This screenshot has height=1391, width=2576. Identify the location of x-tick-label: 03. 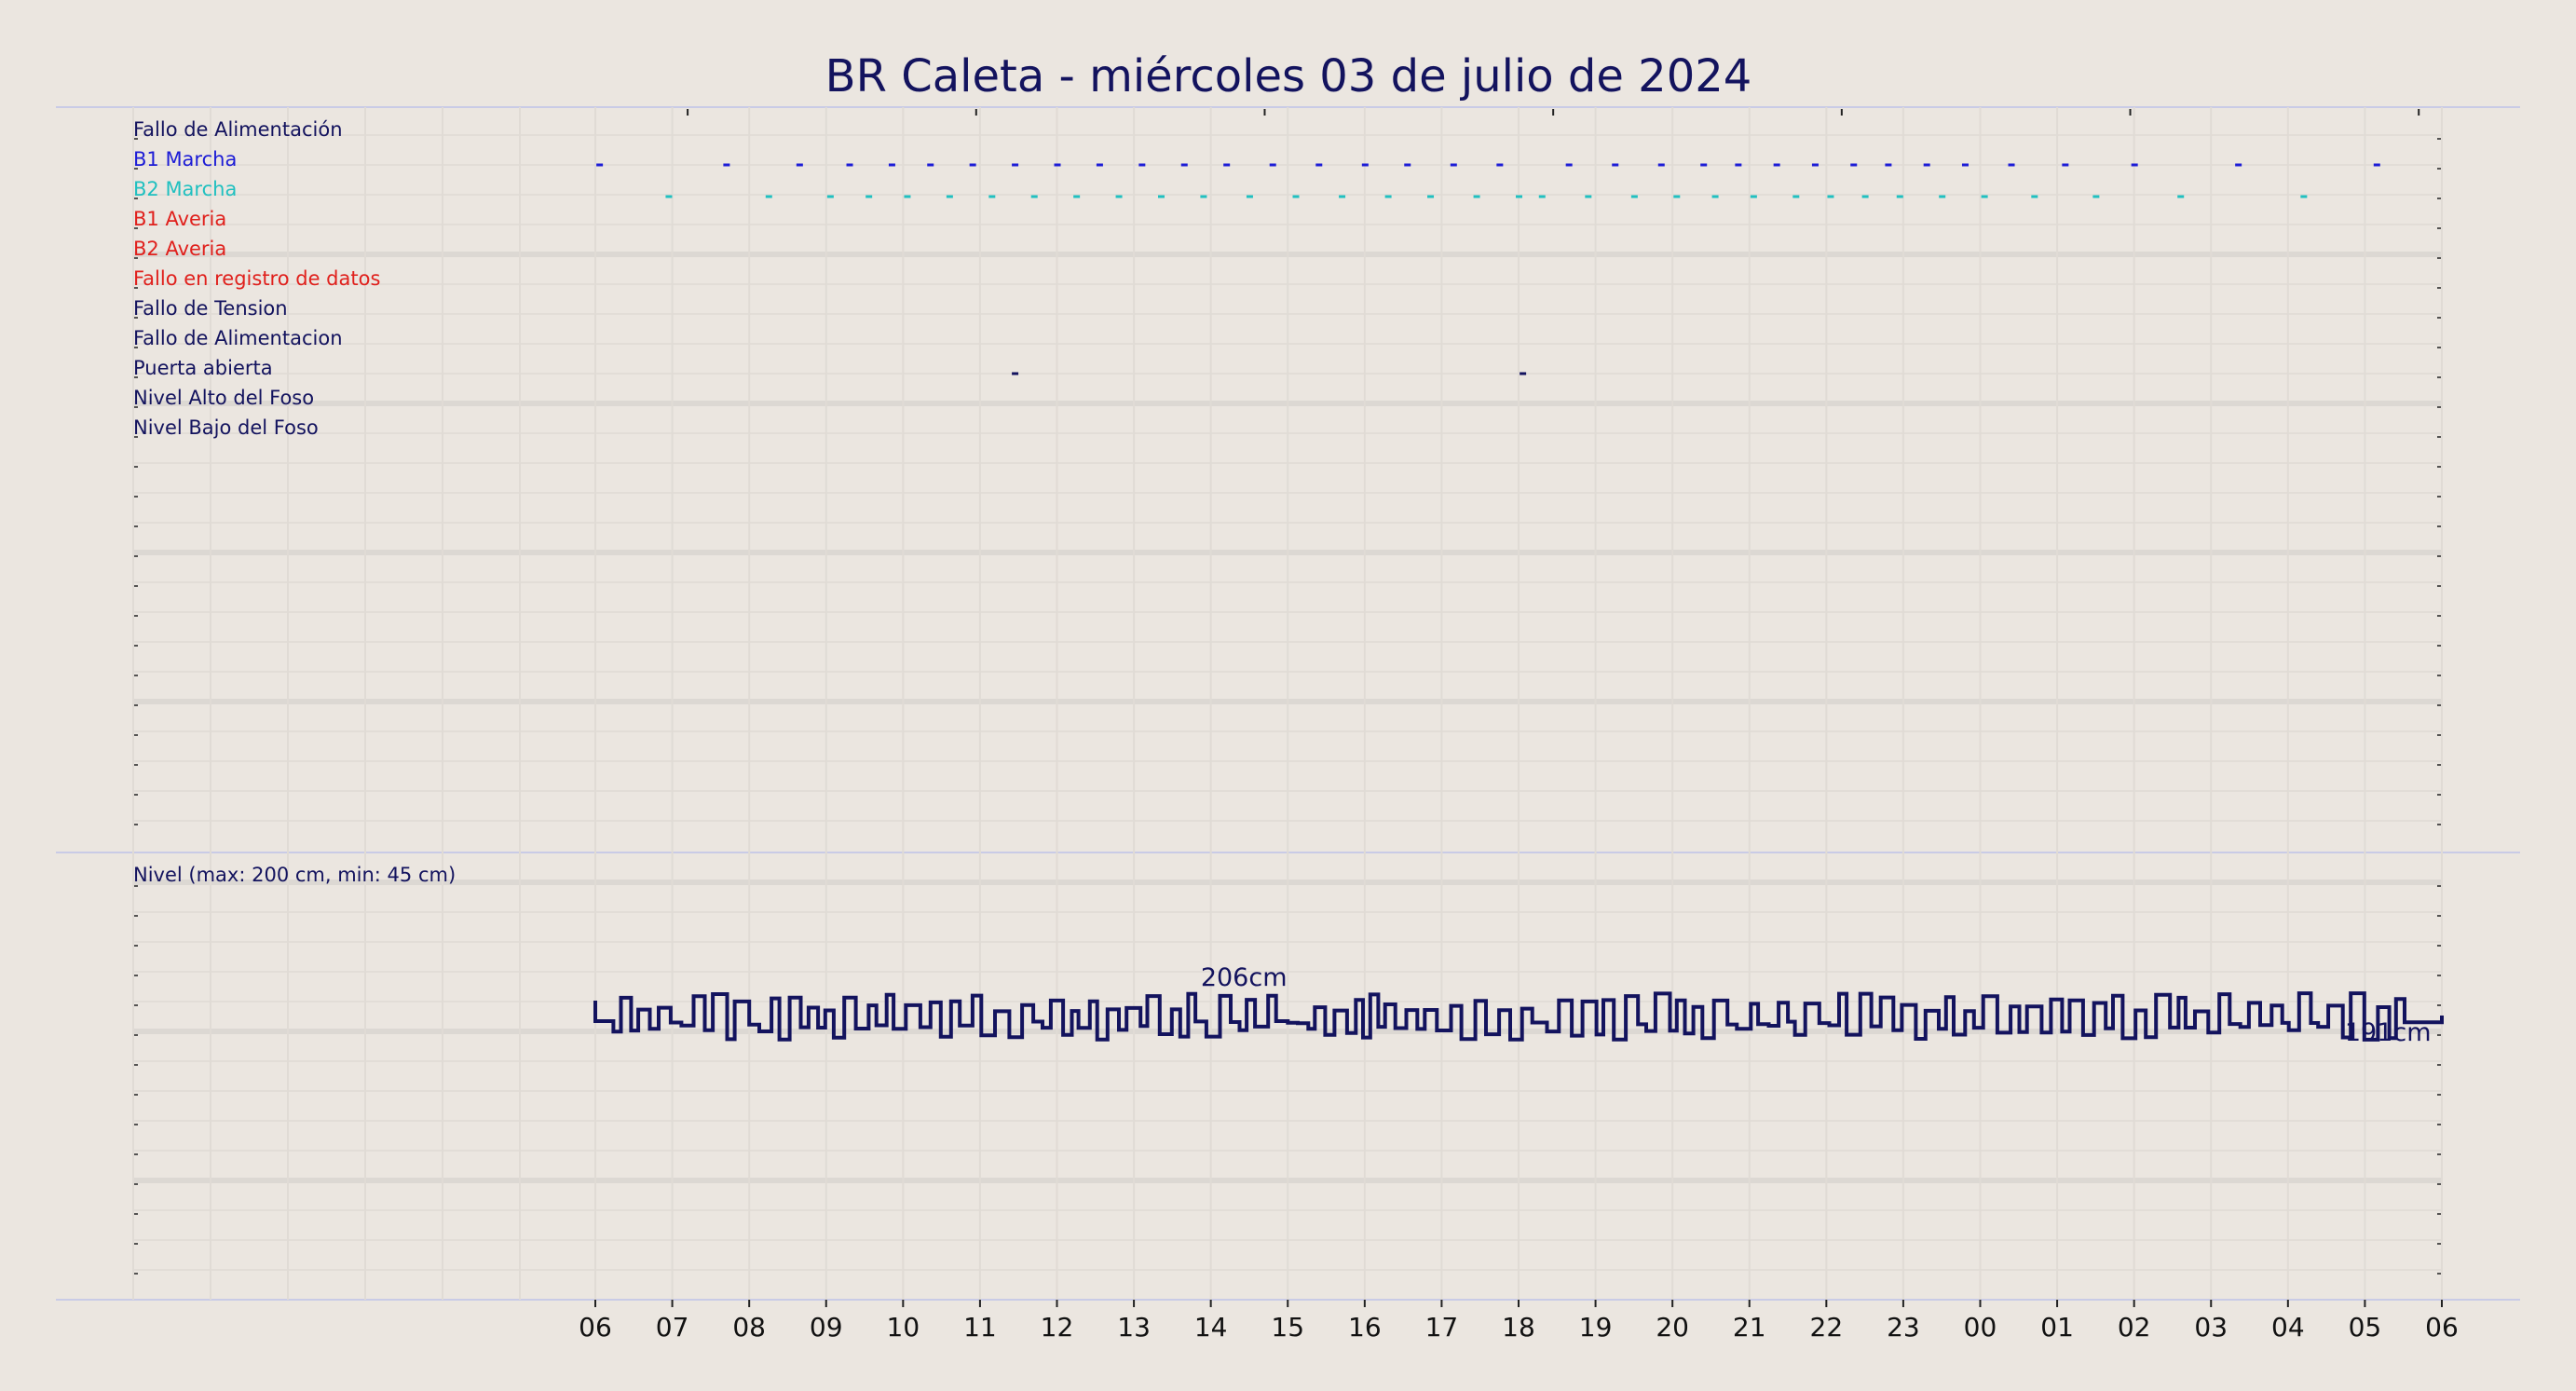
(2211, 1327).